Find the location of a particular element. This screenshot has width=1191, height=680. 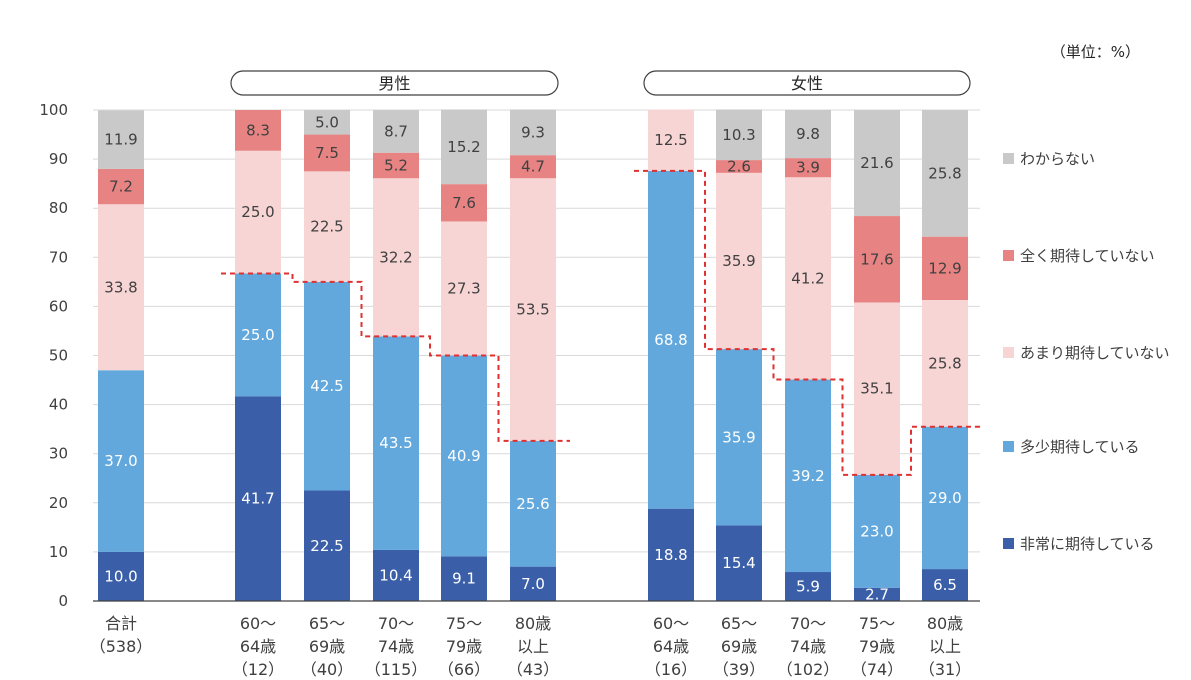

data-label: 11.9 is located at coordinates (120, 140).